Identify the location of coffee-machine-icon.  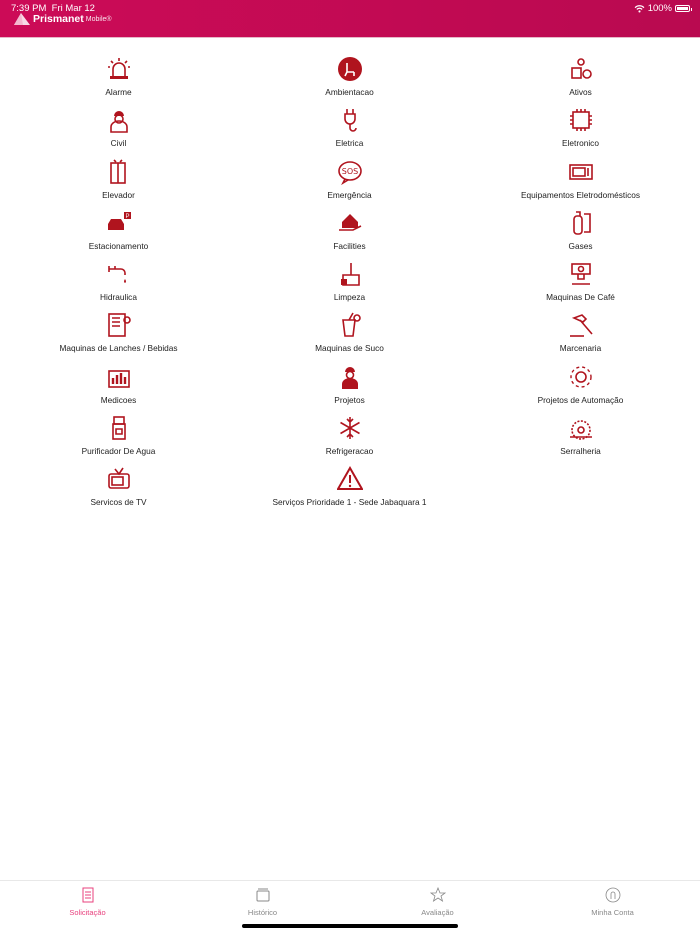
(580, 274).